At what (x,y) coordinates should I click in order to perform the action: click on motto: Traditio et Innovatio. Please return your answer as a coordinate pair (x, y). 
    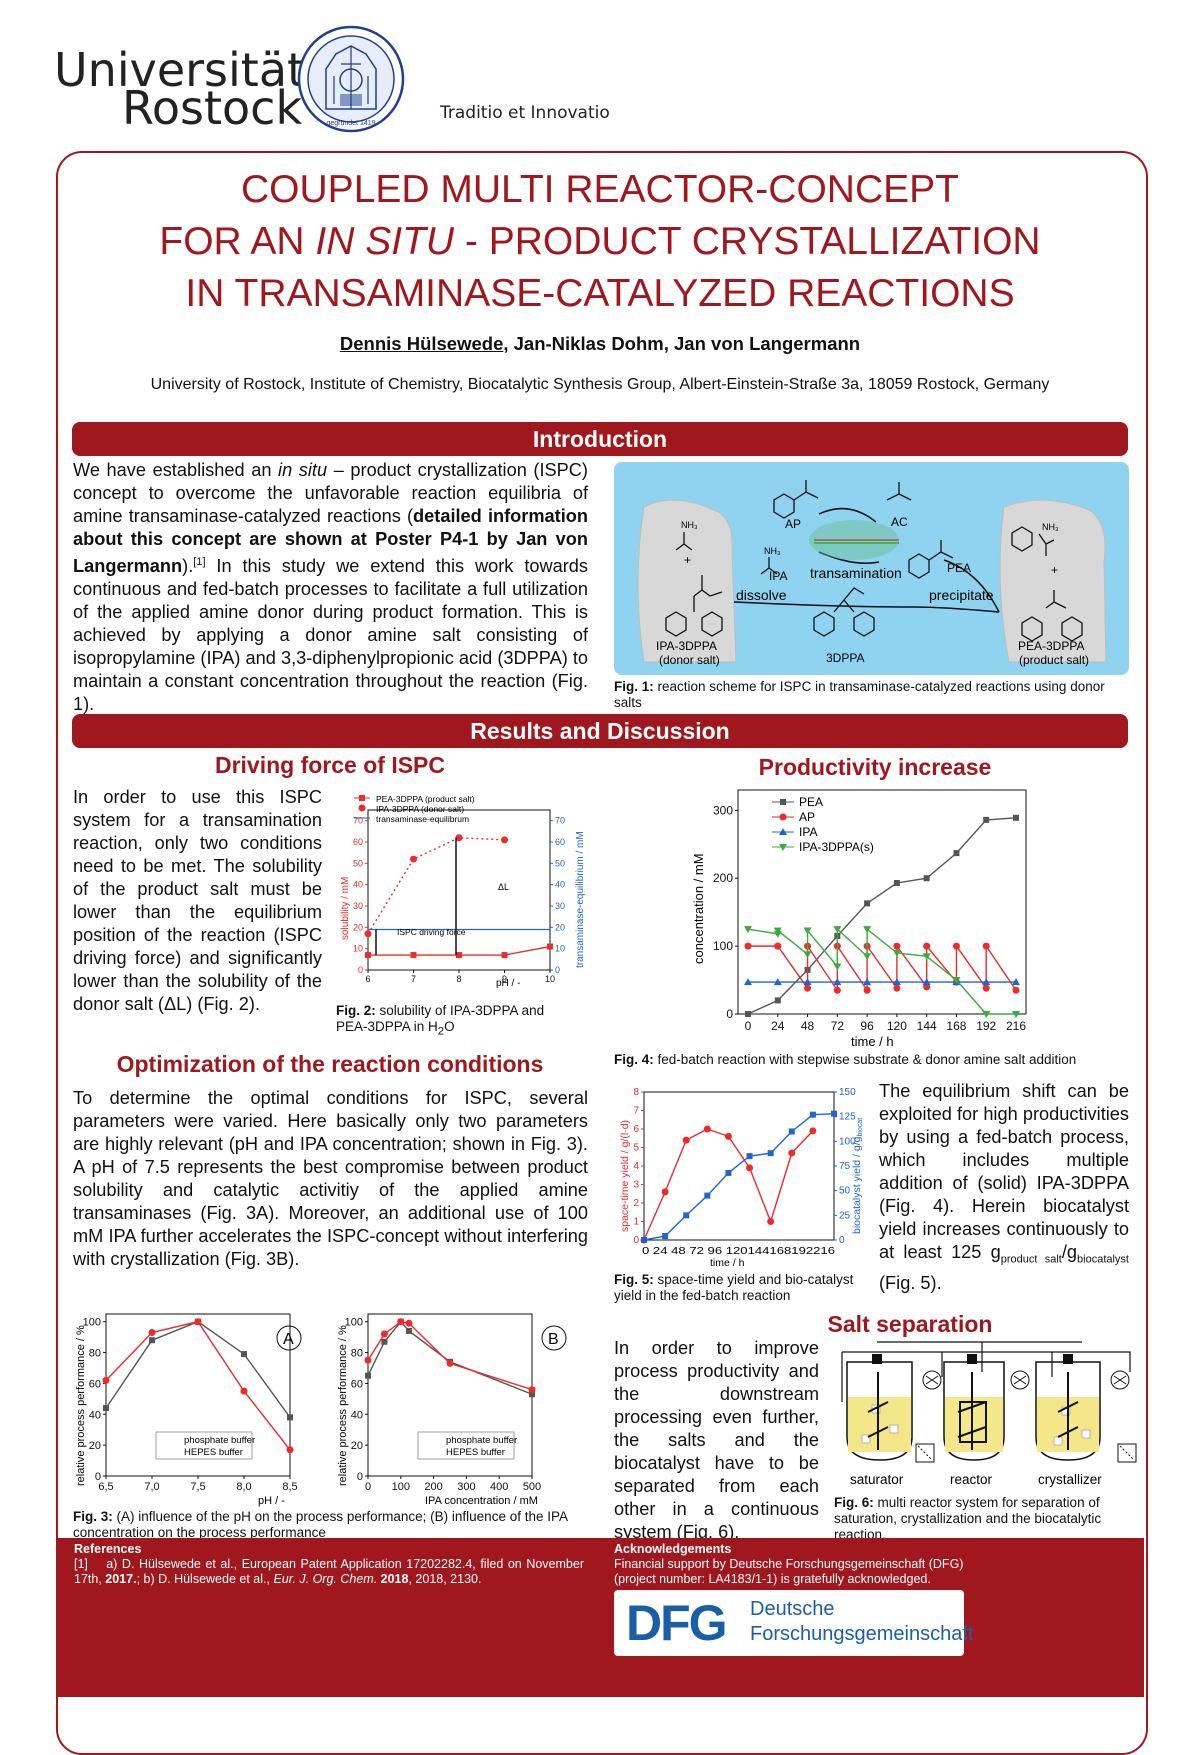
    Looking at the image, I should click on (525, 113).